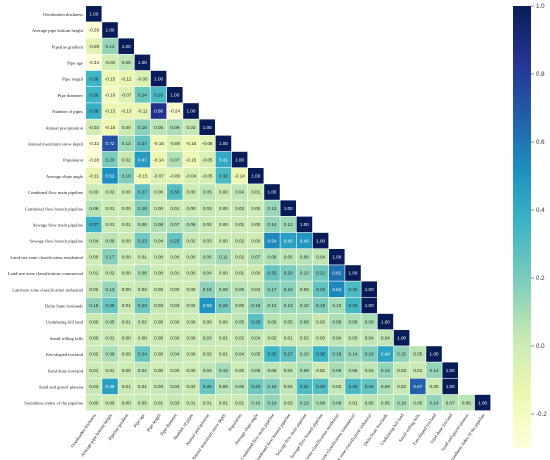  What do you see at coordinates (64, 176) in the screenshot?
I see `row-label: Average slope angle` at bounding box center [64, 176].